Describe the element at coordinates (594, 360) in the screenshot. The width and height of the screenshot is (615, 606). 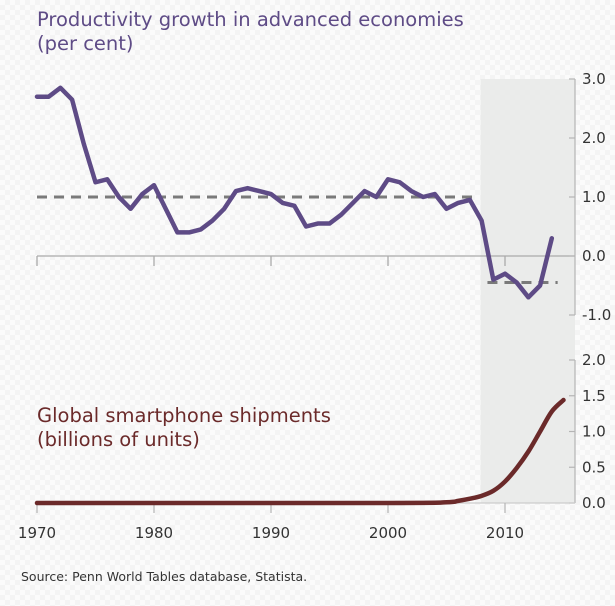
I see `bottom-y-tick-label: 2.0` at that location.